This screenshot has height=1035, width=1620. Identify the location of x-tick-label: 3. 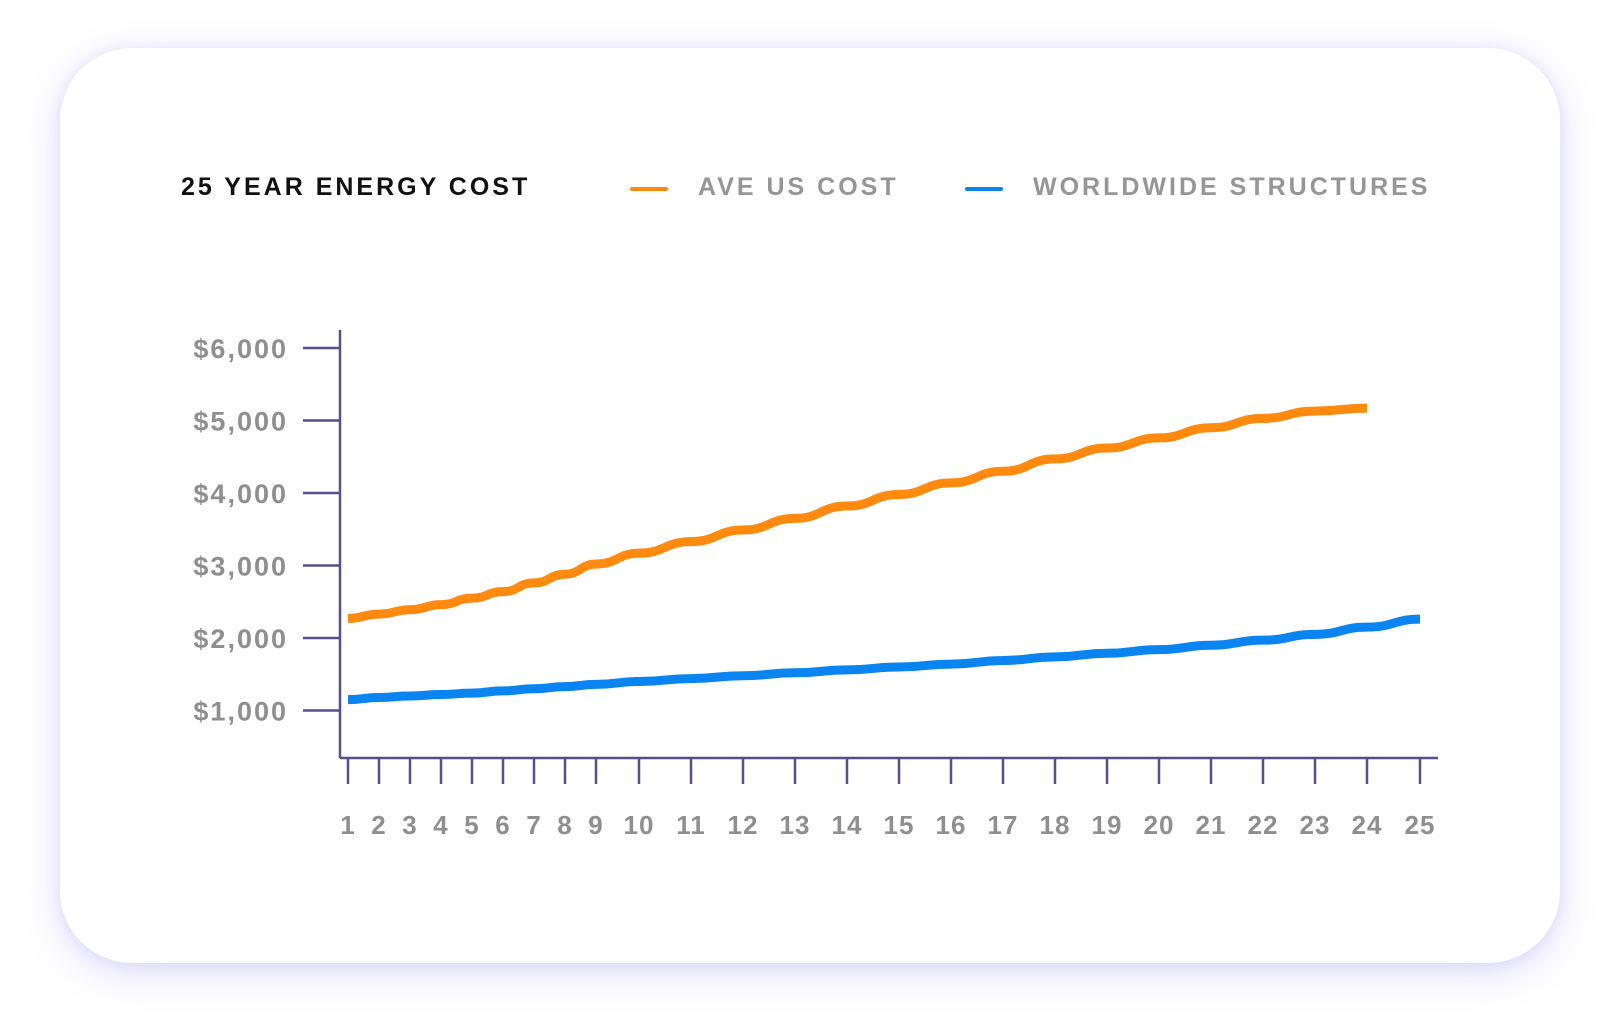
(409, 825).